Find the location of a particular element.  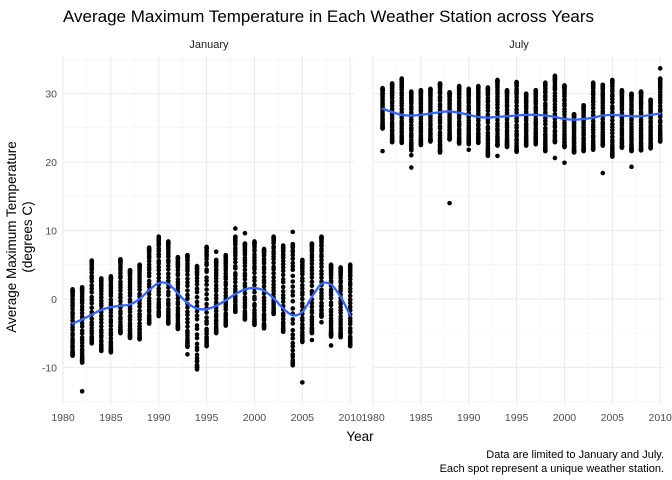

x-tick-label: 1980 is located at coordinates (63, 418).